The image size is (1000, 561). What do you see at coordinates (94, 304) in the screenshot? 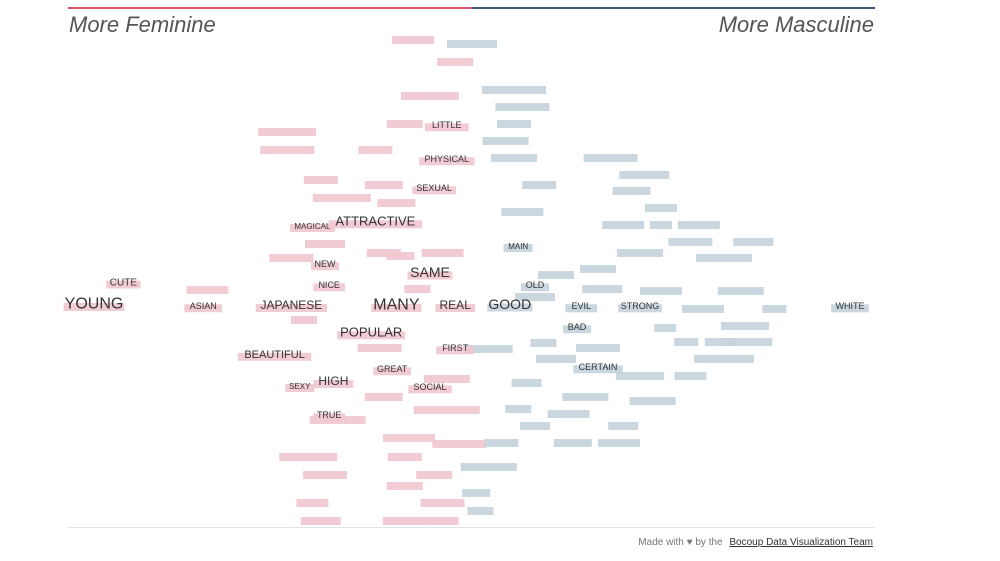
I see `word-label-young: YOUNG` at bounding box center [94, 304].